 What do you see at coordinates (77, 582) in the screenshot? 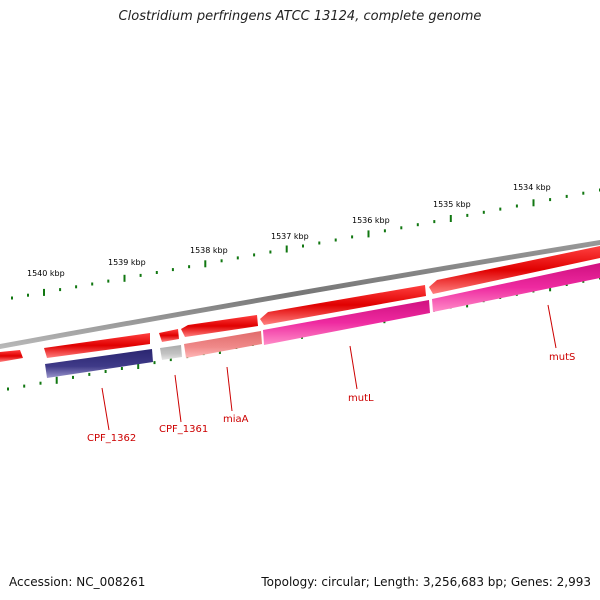
I see `accession-text: Accession: NC_008261` at bounding box center [77, 582].